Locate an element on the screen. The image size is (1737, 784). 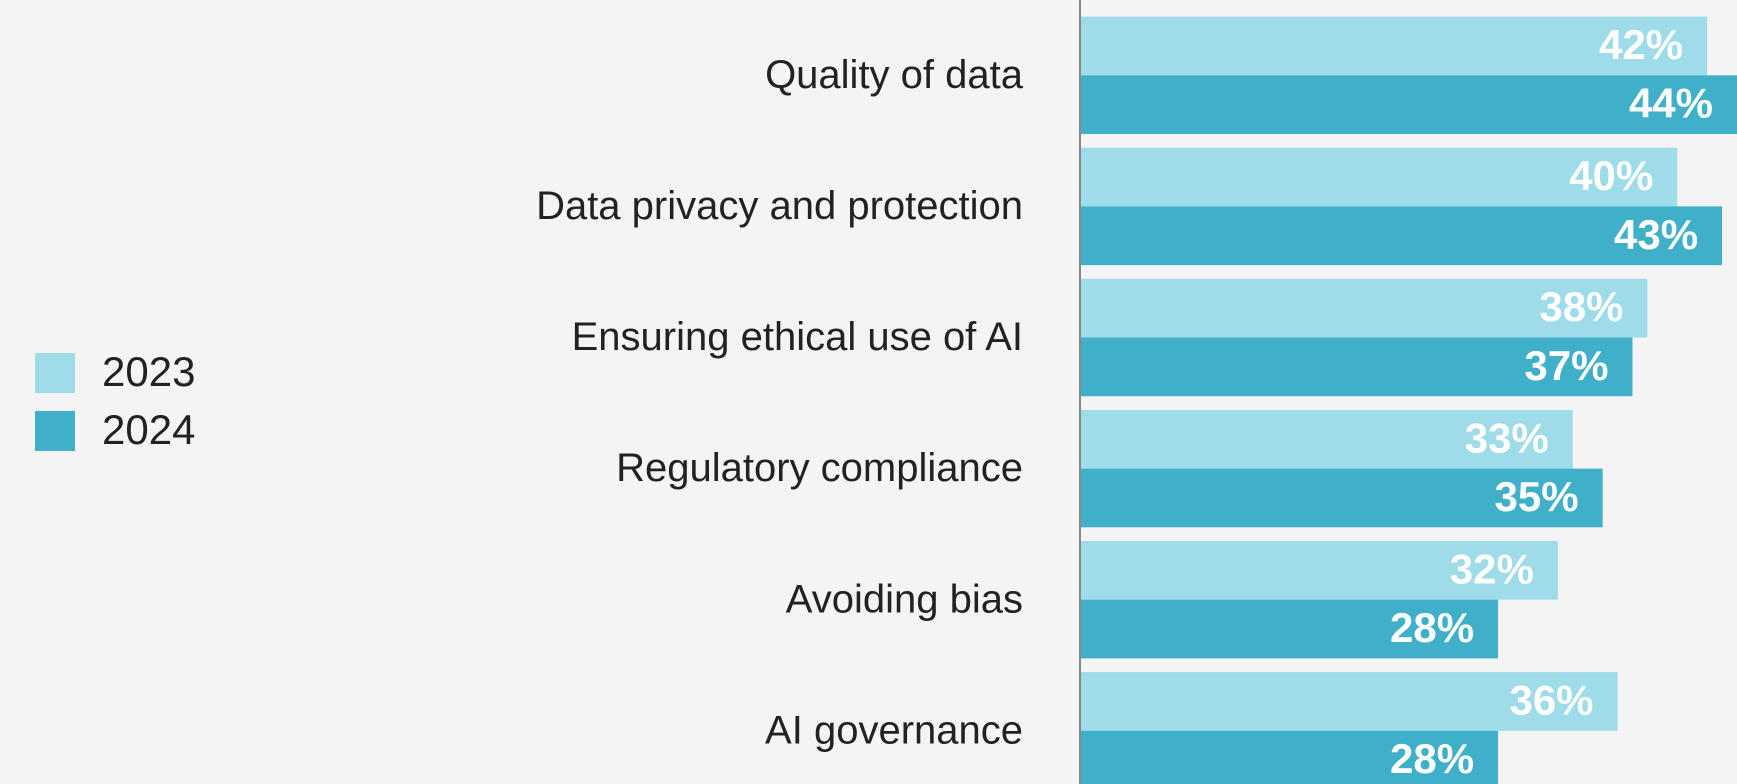
category-label: Regulatory compliance is located at coordinates (819, 468).